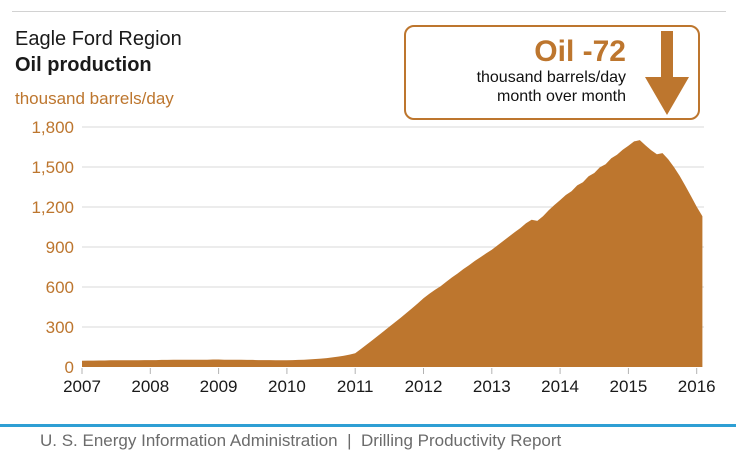 Image resolution: width=736 pixels, height=459 pixels. What do you see at coordinates (560, 386) in the screenshot?
I see `x-tick-label-2014: 2014` at bounding box center [560, 386].